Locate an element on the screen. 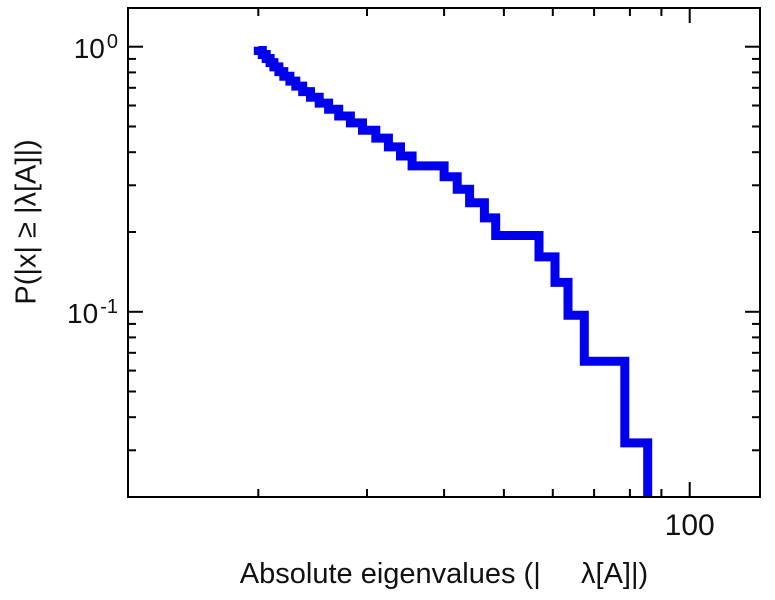  y-axis-label: P(|x| ≥ |λ[A]|) is located at coordinates (26, 222).